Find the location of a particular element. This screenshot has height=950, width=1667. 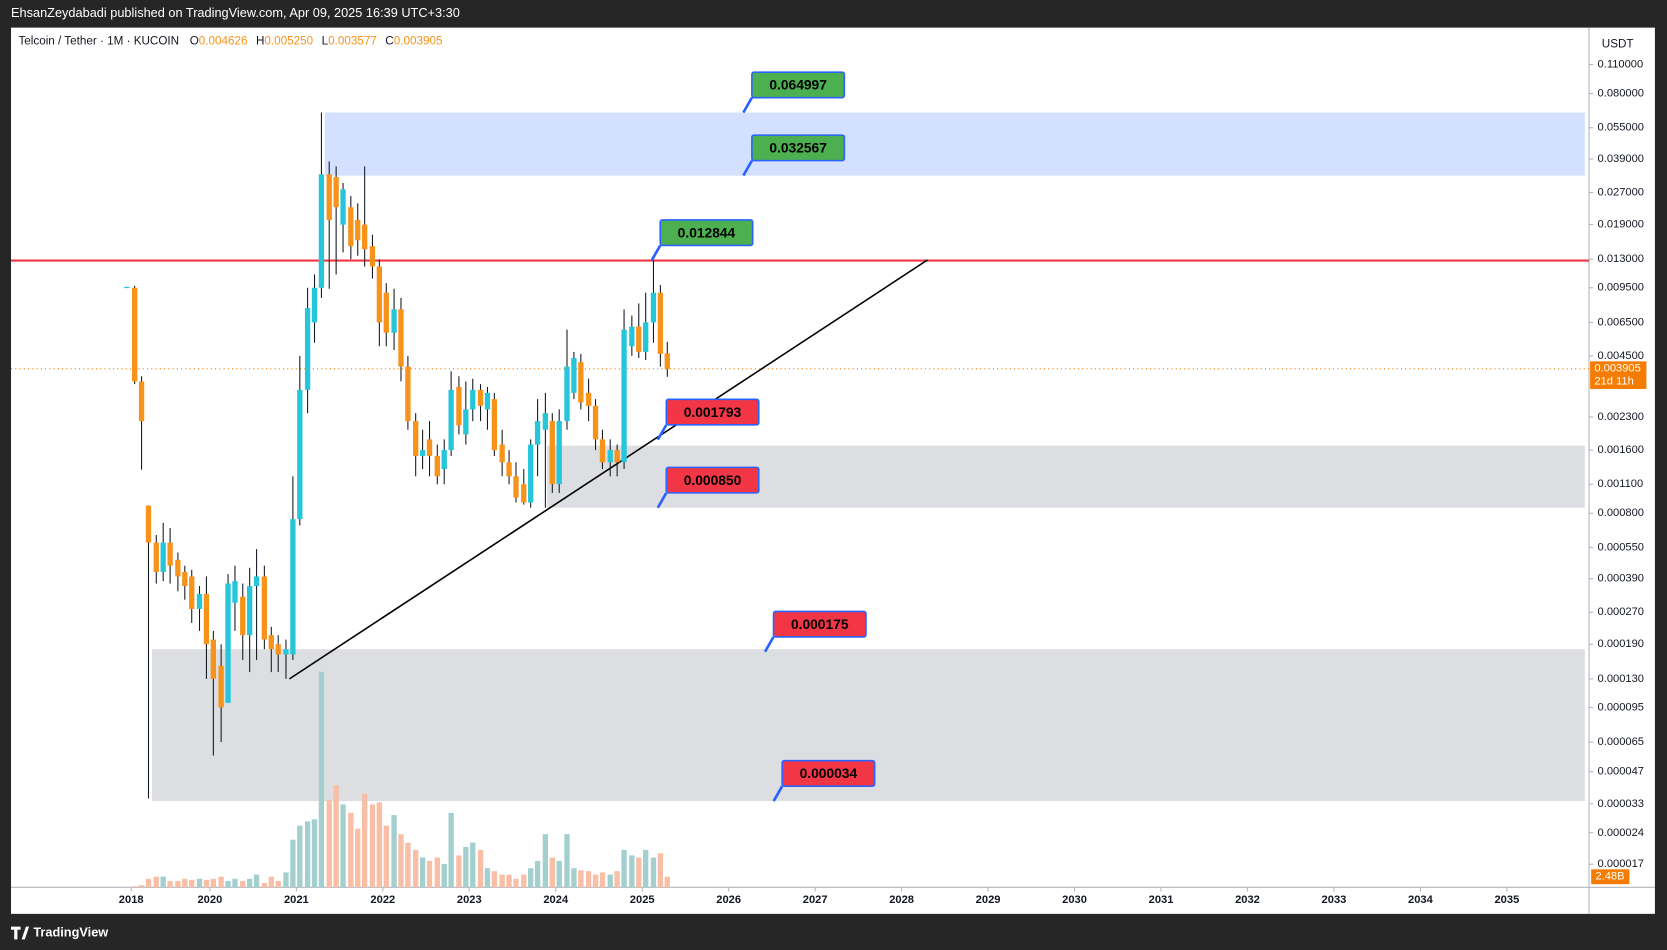

y-tick-label: 0.055000 is located at coordinates (1621, 128).